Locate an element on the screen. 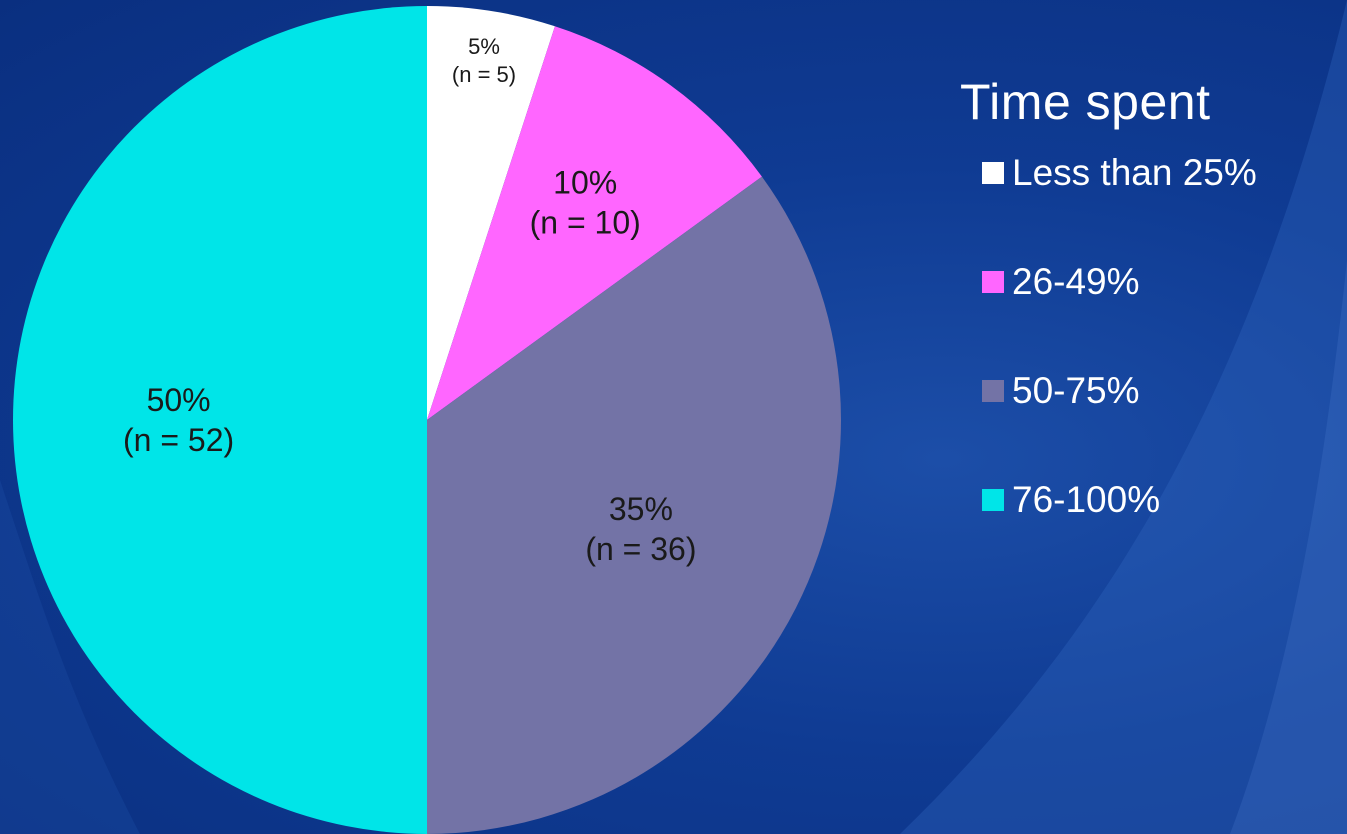 The width and height of the screenshot is (1347, 834). slice-percent-label: 5% is located at coordinates (484, 46).